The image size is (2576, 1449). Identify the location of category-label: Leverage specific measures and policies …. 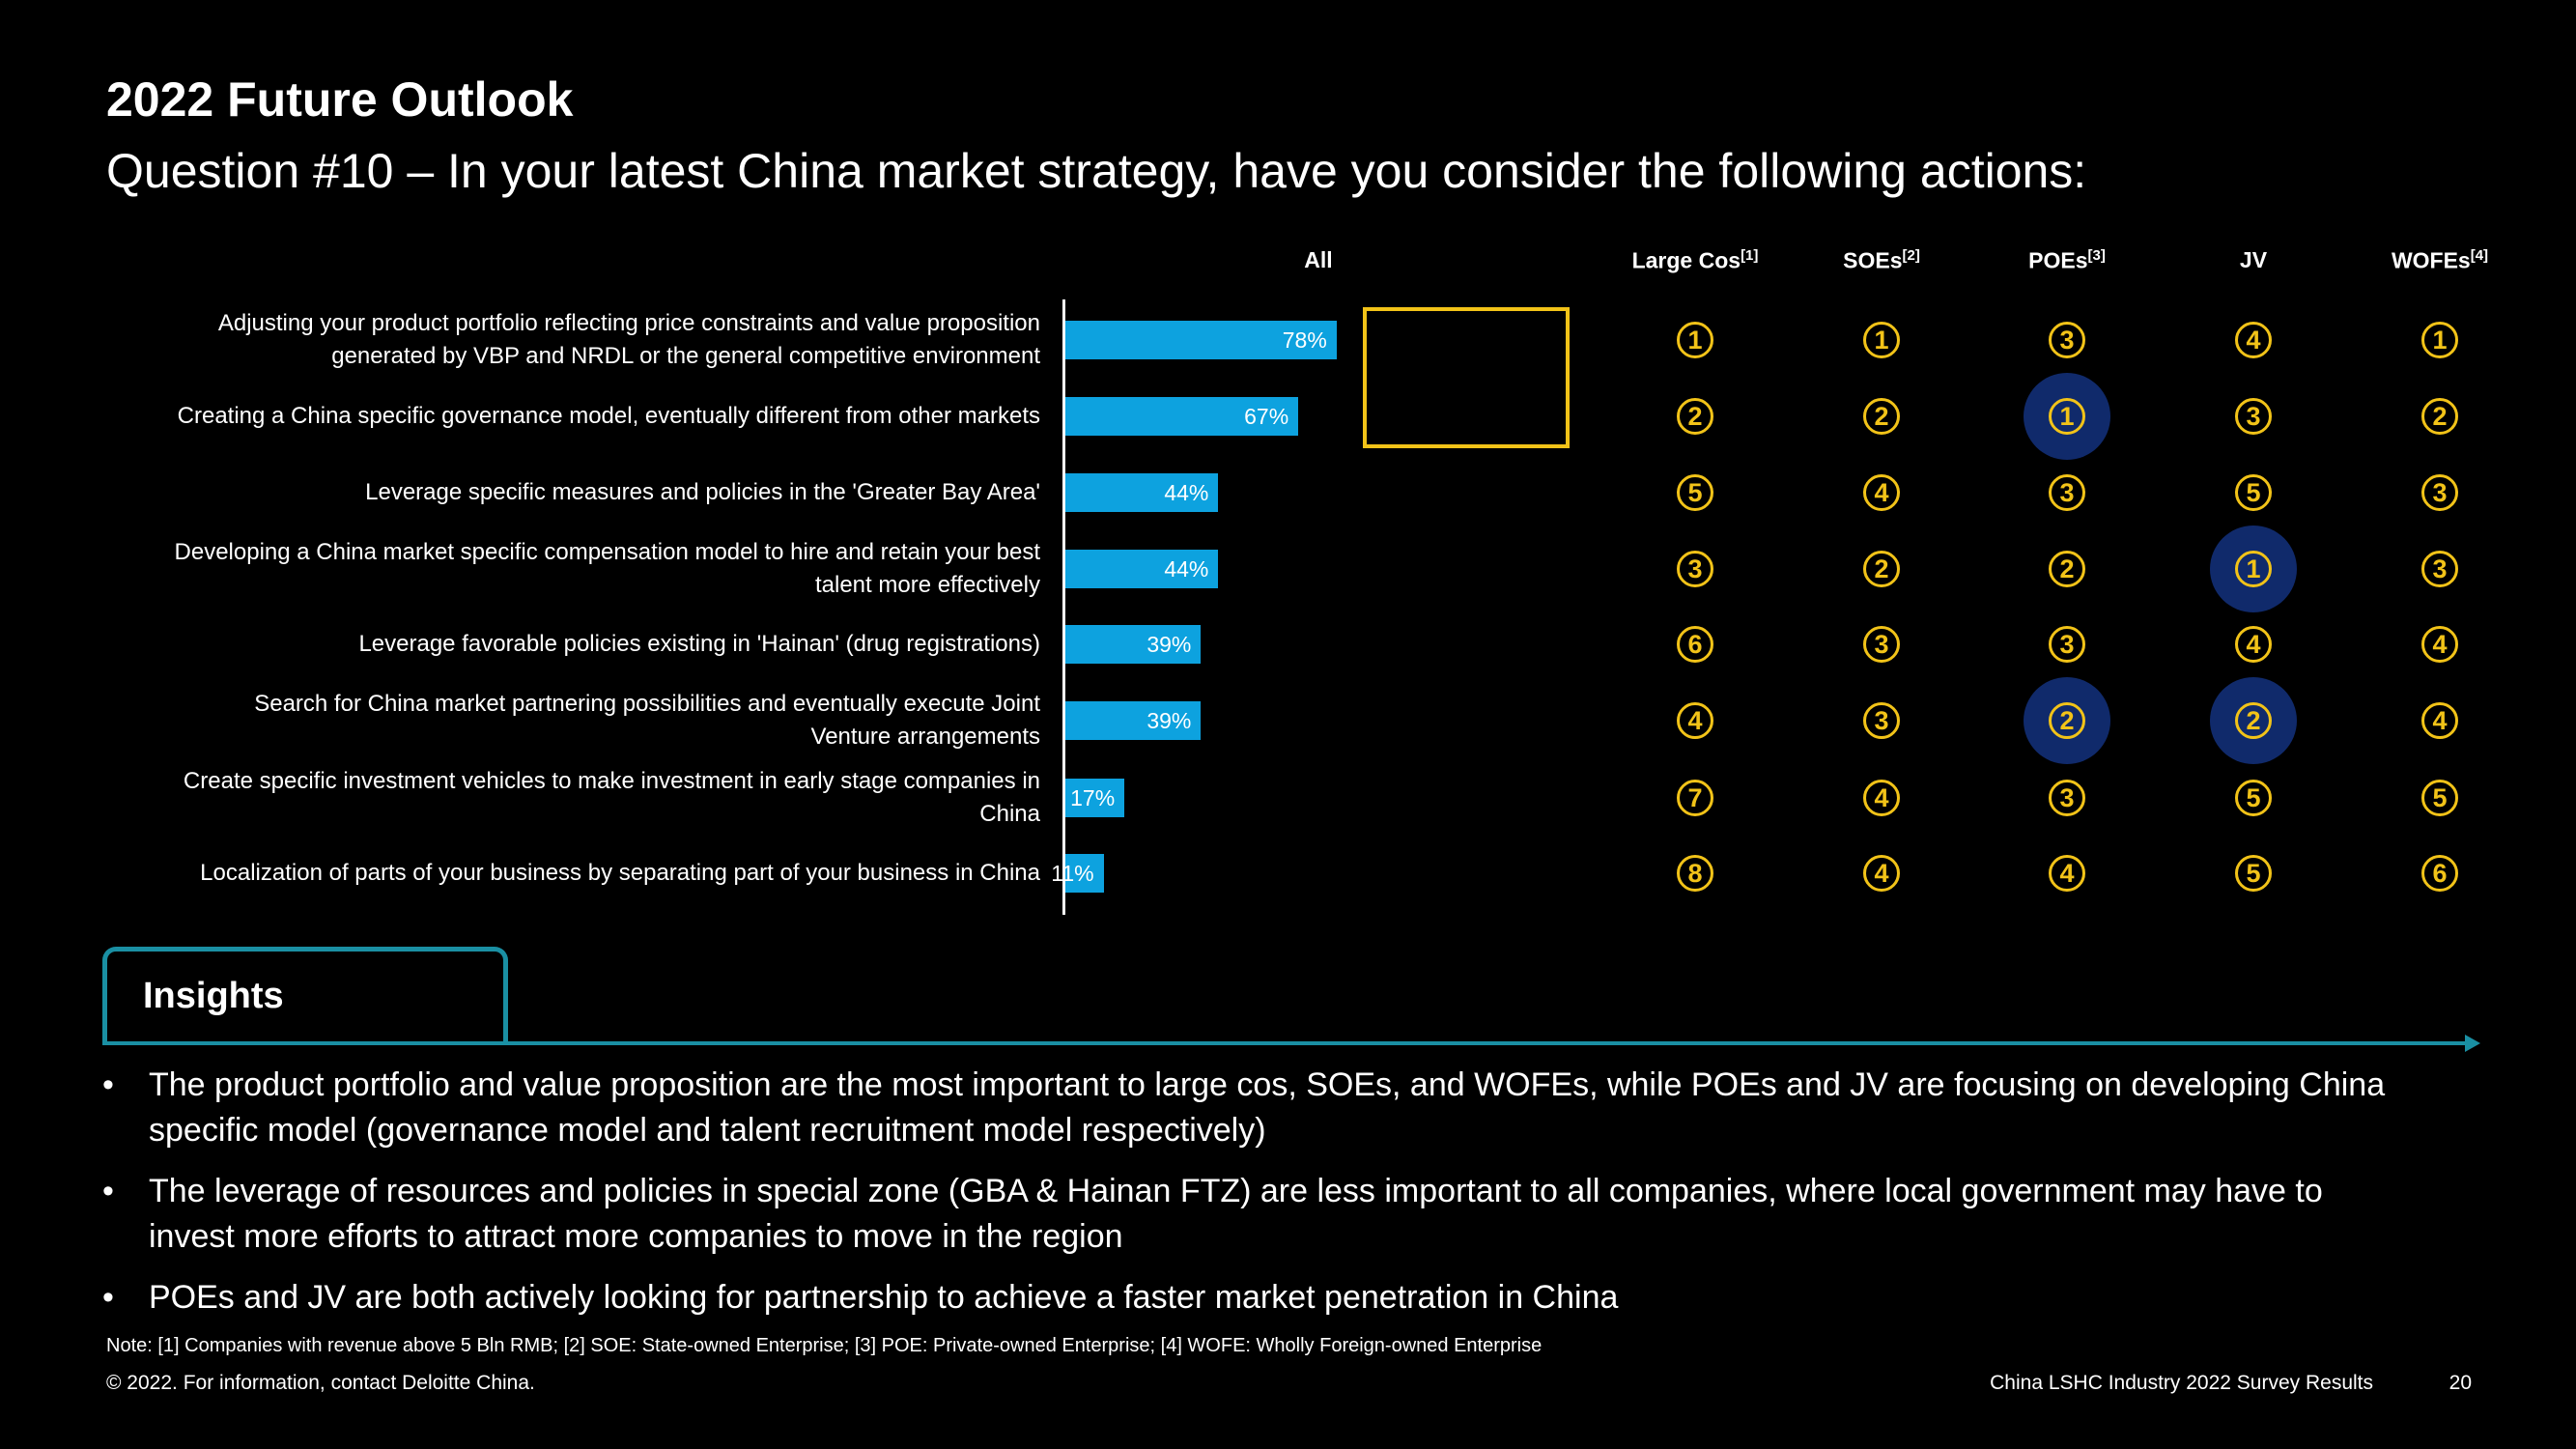
(557, 492).